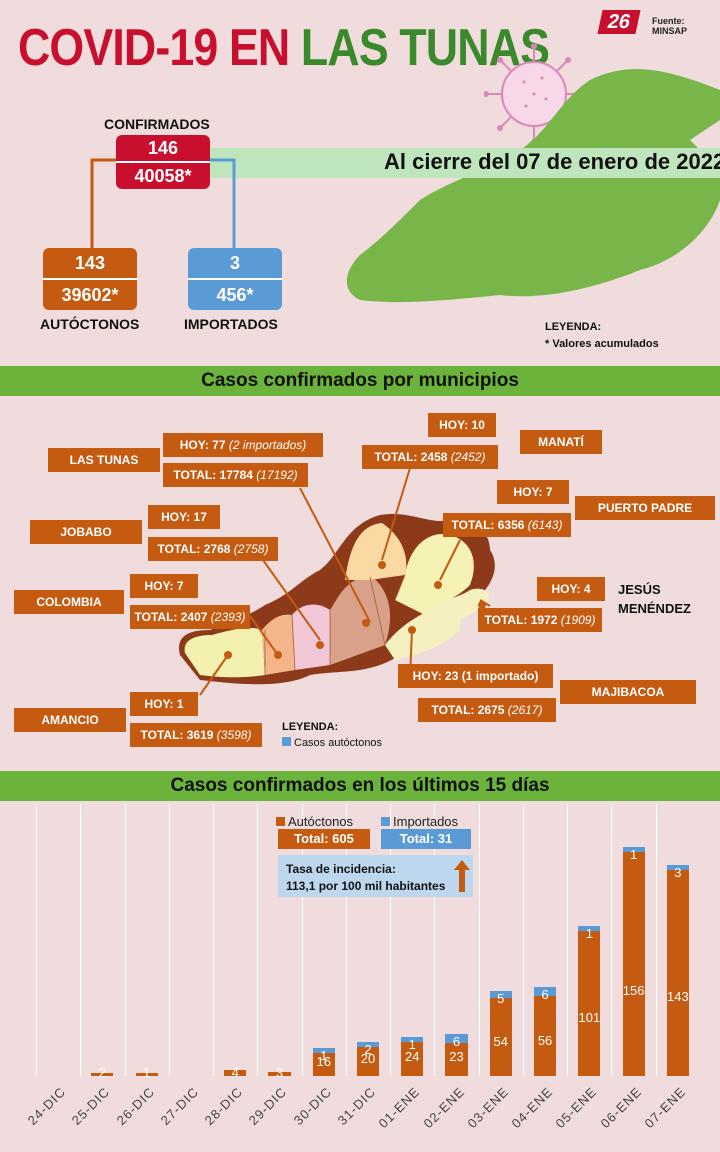 This screenshot has width=720, height=1152. Describe the element at coordinates (284, 48) in the screenshot. I see `page-title: COVID-19 EN LAS TUNAS` at that location.